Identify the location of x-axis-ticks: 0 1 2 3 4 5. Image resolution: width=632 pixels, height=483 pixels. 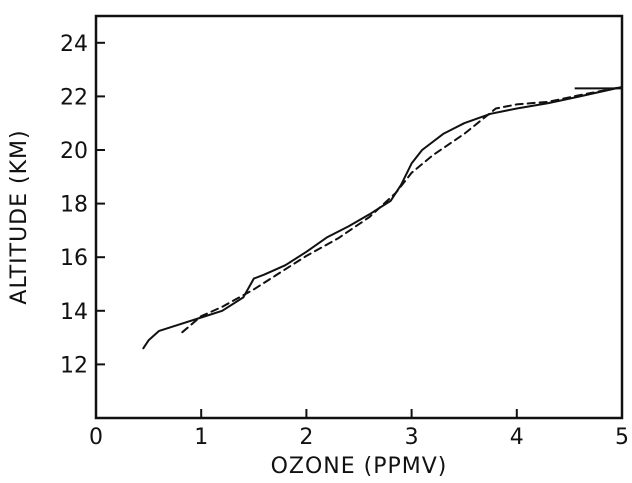
(359, 429).